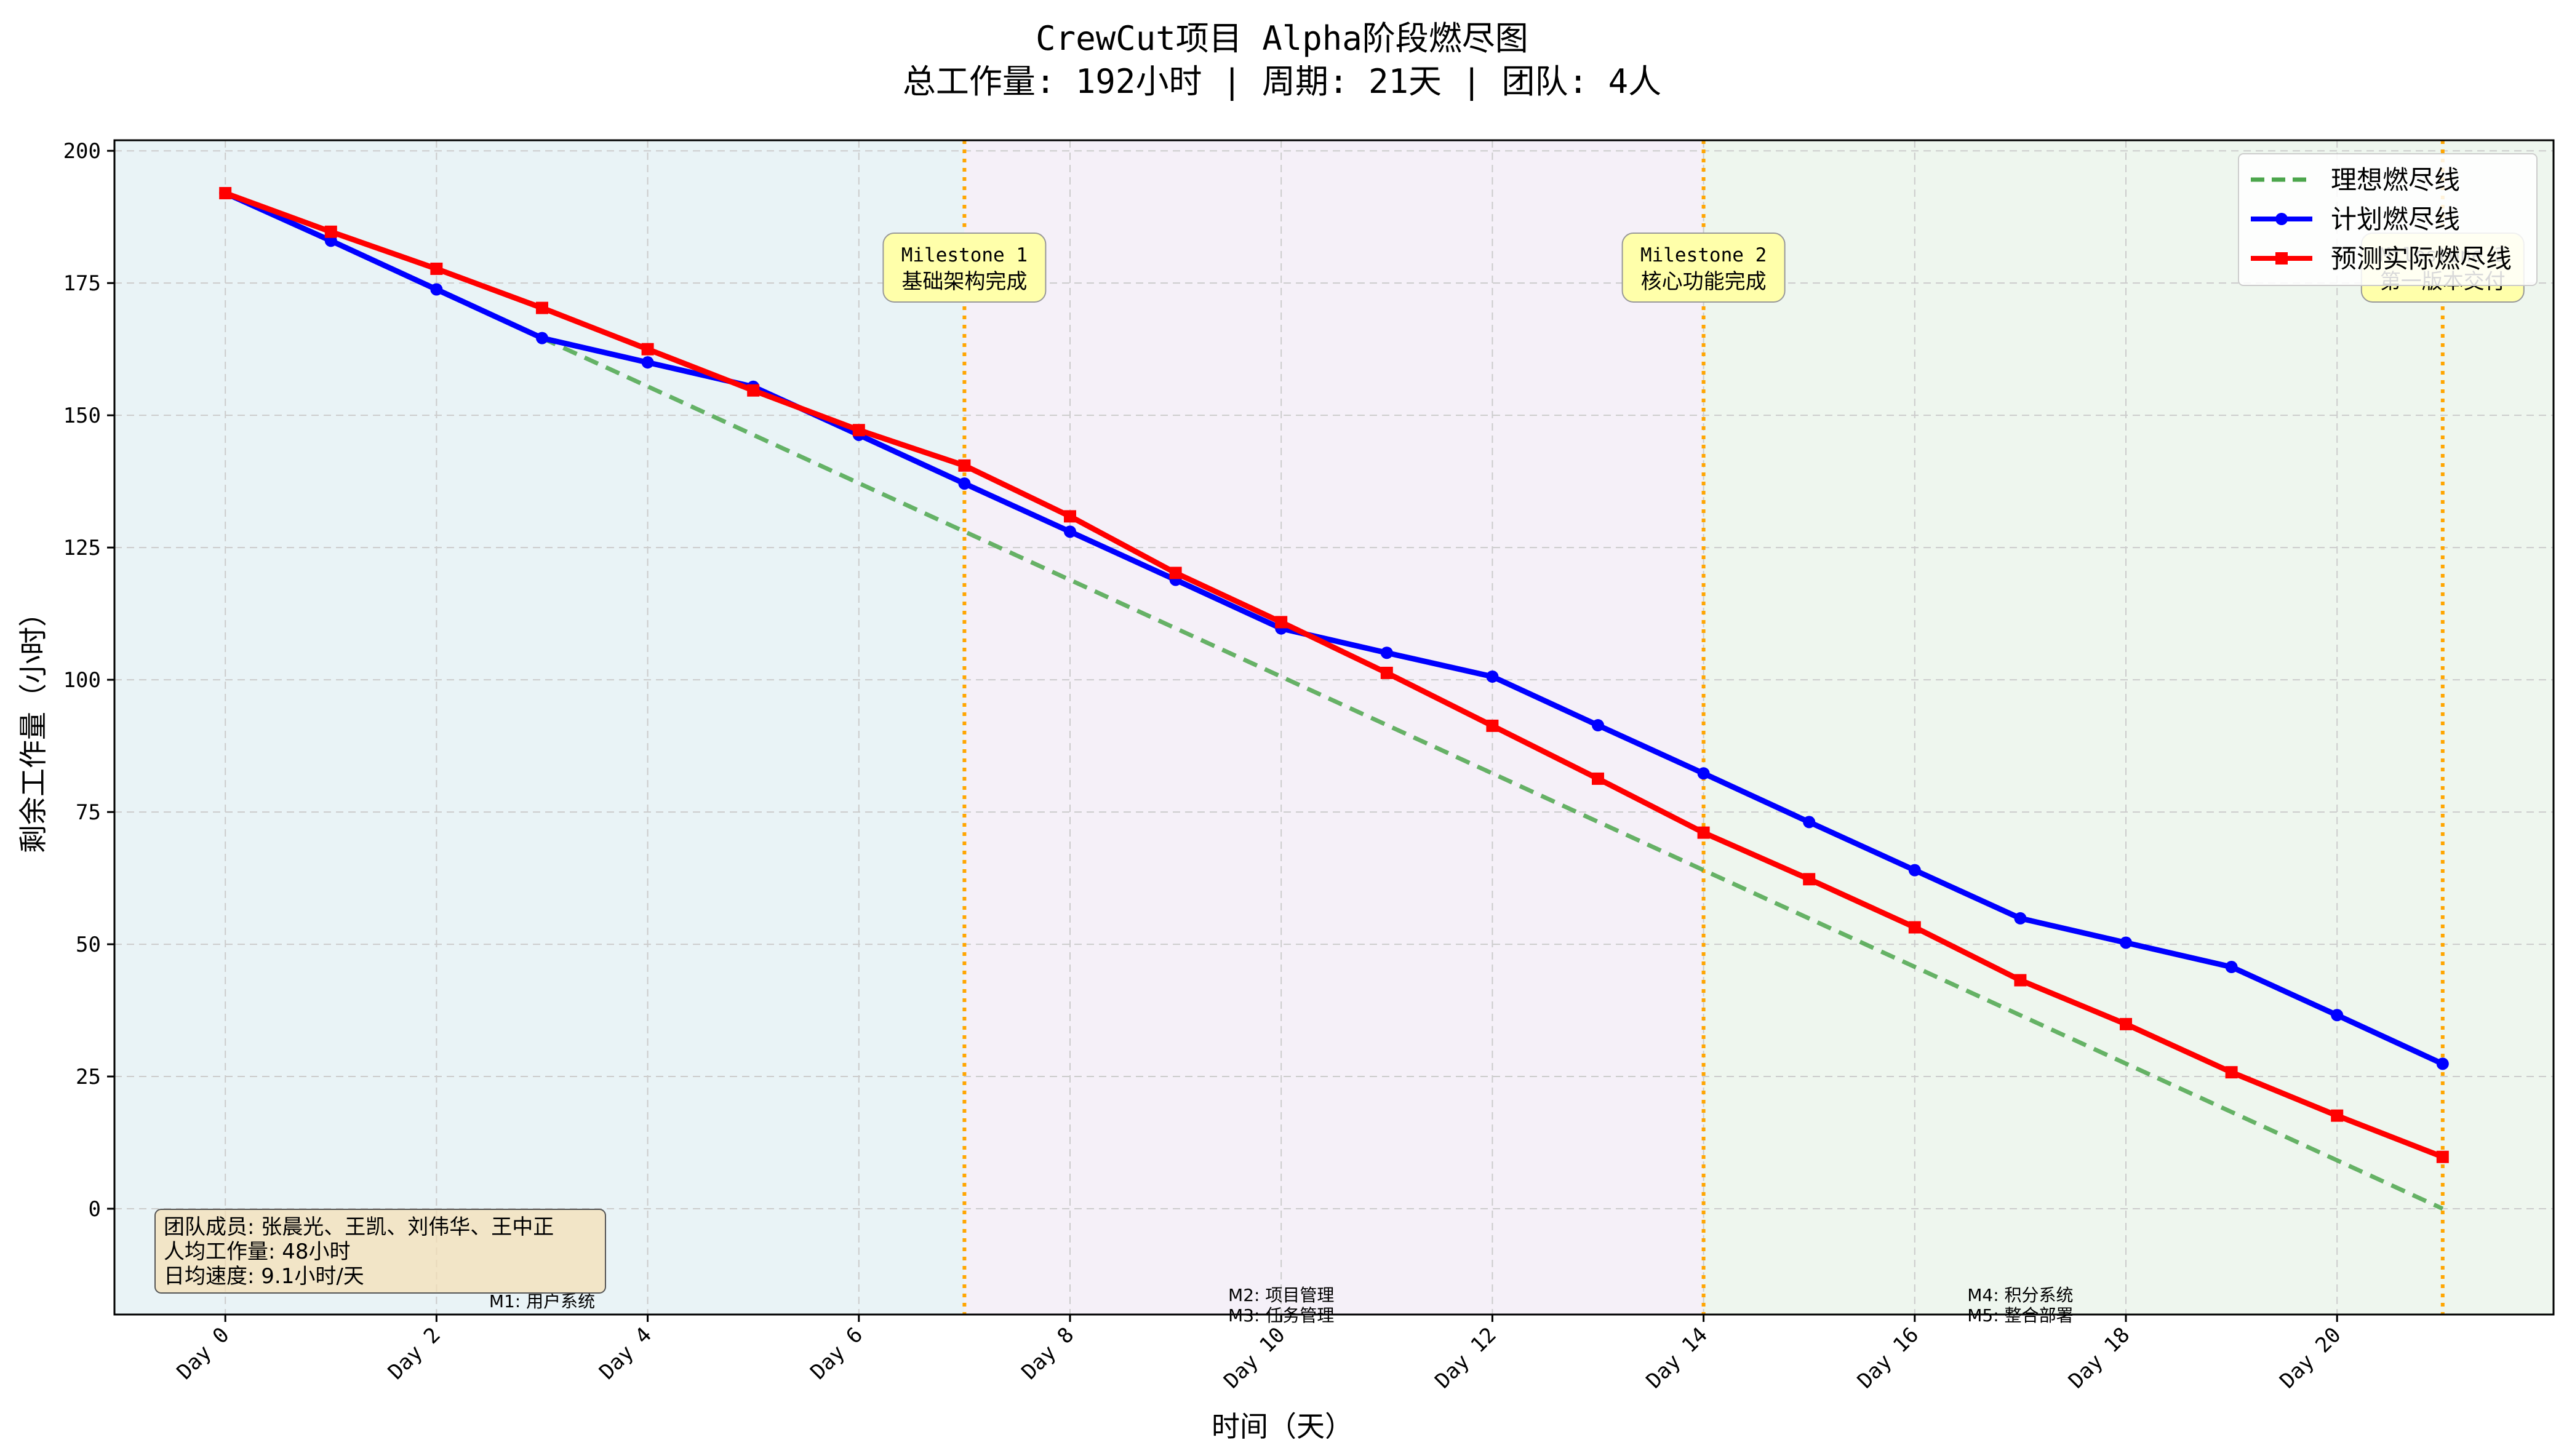 The height and width of the screenshot is (1456, 2564). Describe the element at coordinates (82, 151) in the screenshot. I see `y-tick-label: 200` at that location.